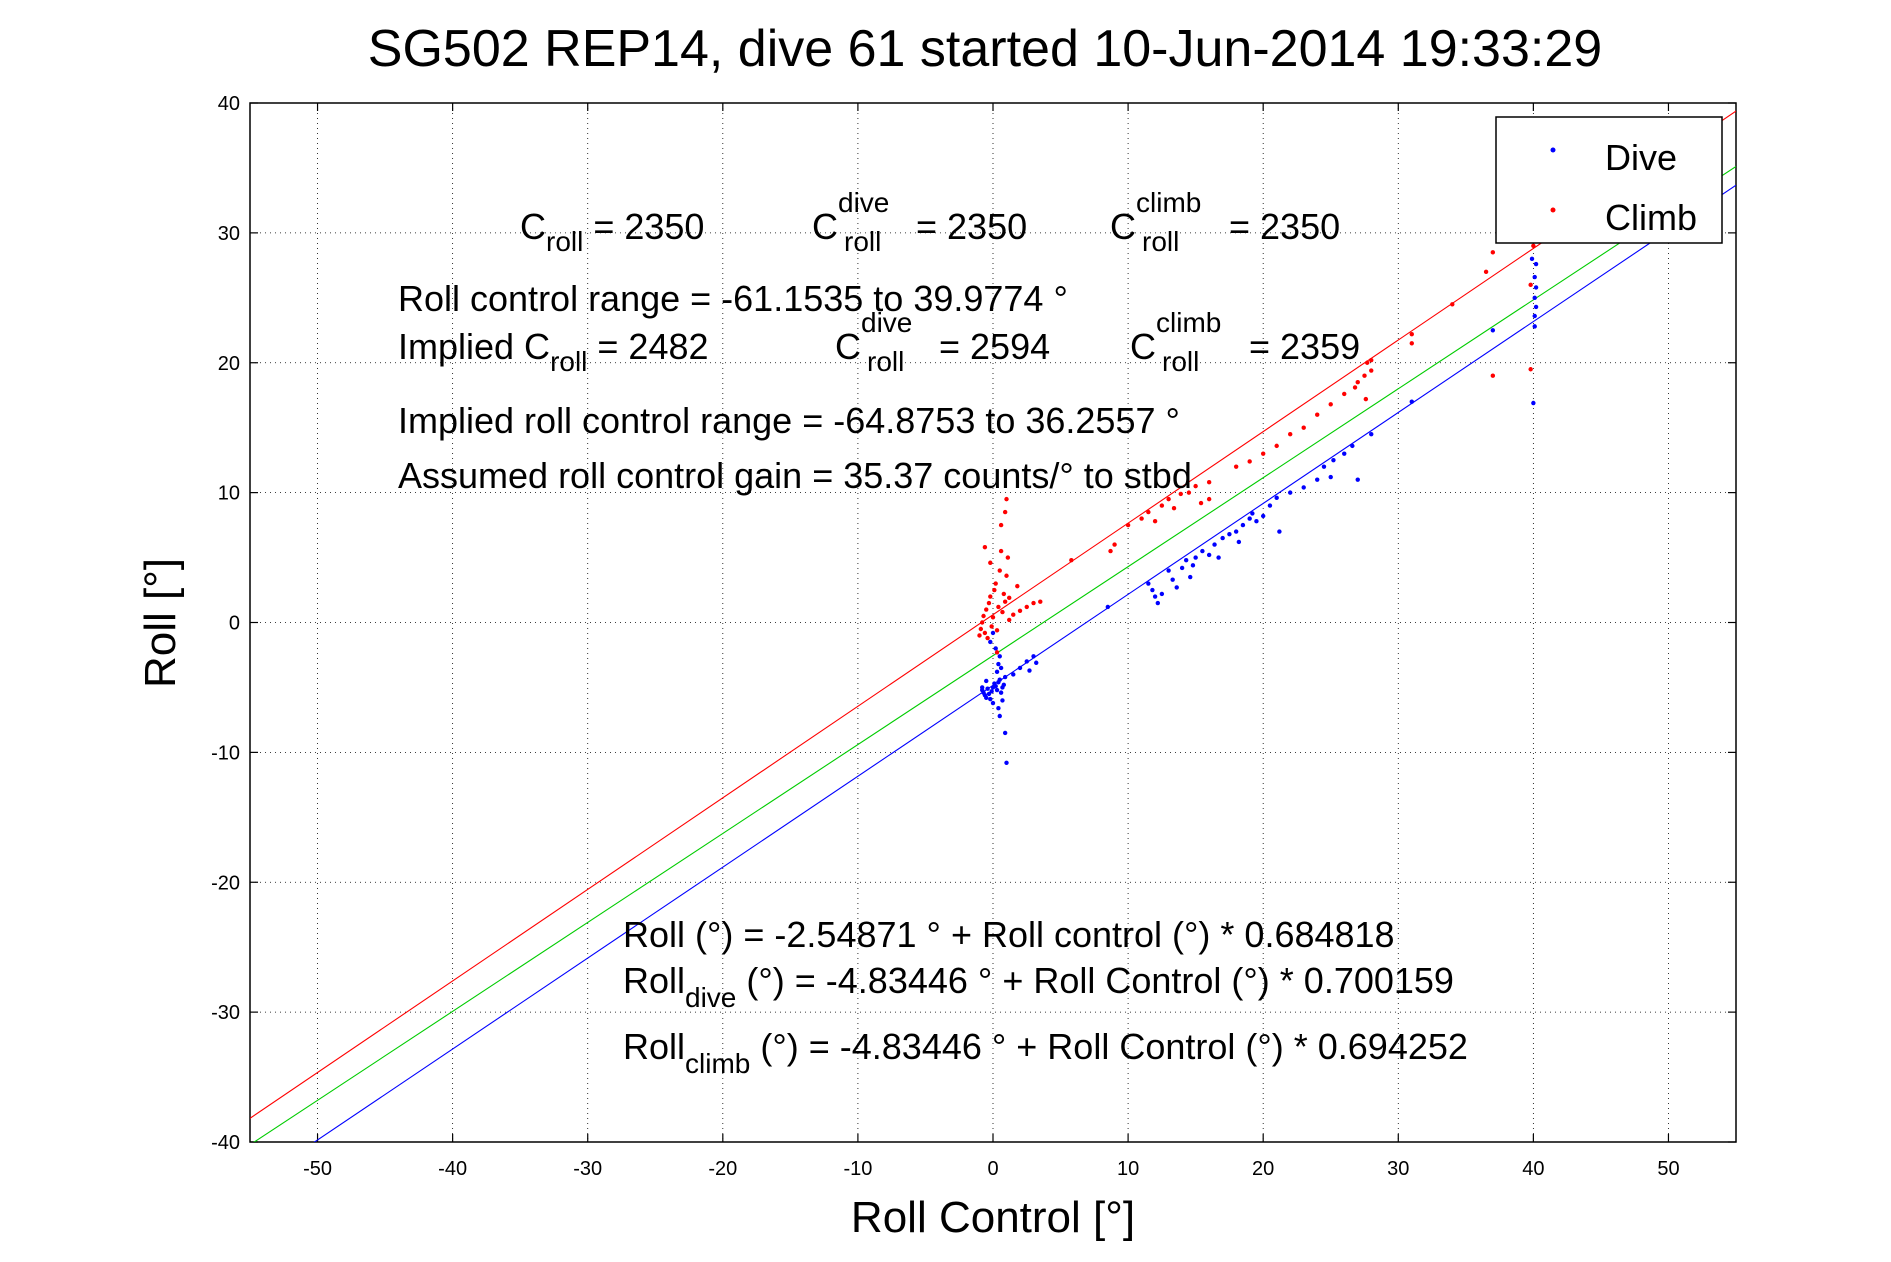 This screenshot has height=1262, width=1891. Describe the element at coordinates (553, 351) in the screenshot. I see `annotation-implied-croll: Implied Croll = 2482` at that location.